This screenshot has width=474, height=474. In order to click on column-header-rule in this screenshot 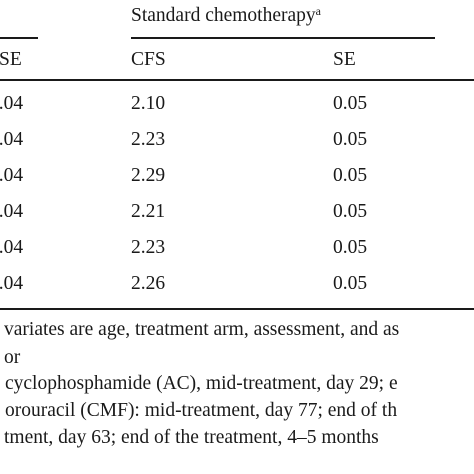, I will do `click(237, 80)`.